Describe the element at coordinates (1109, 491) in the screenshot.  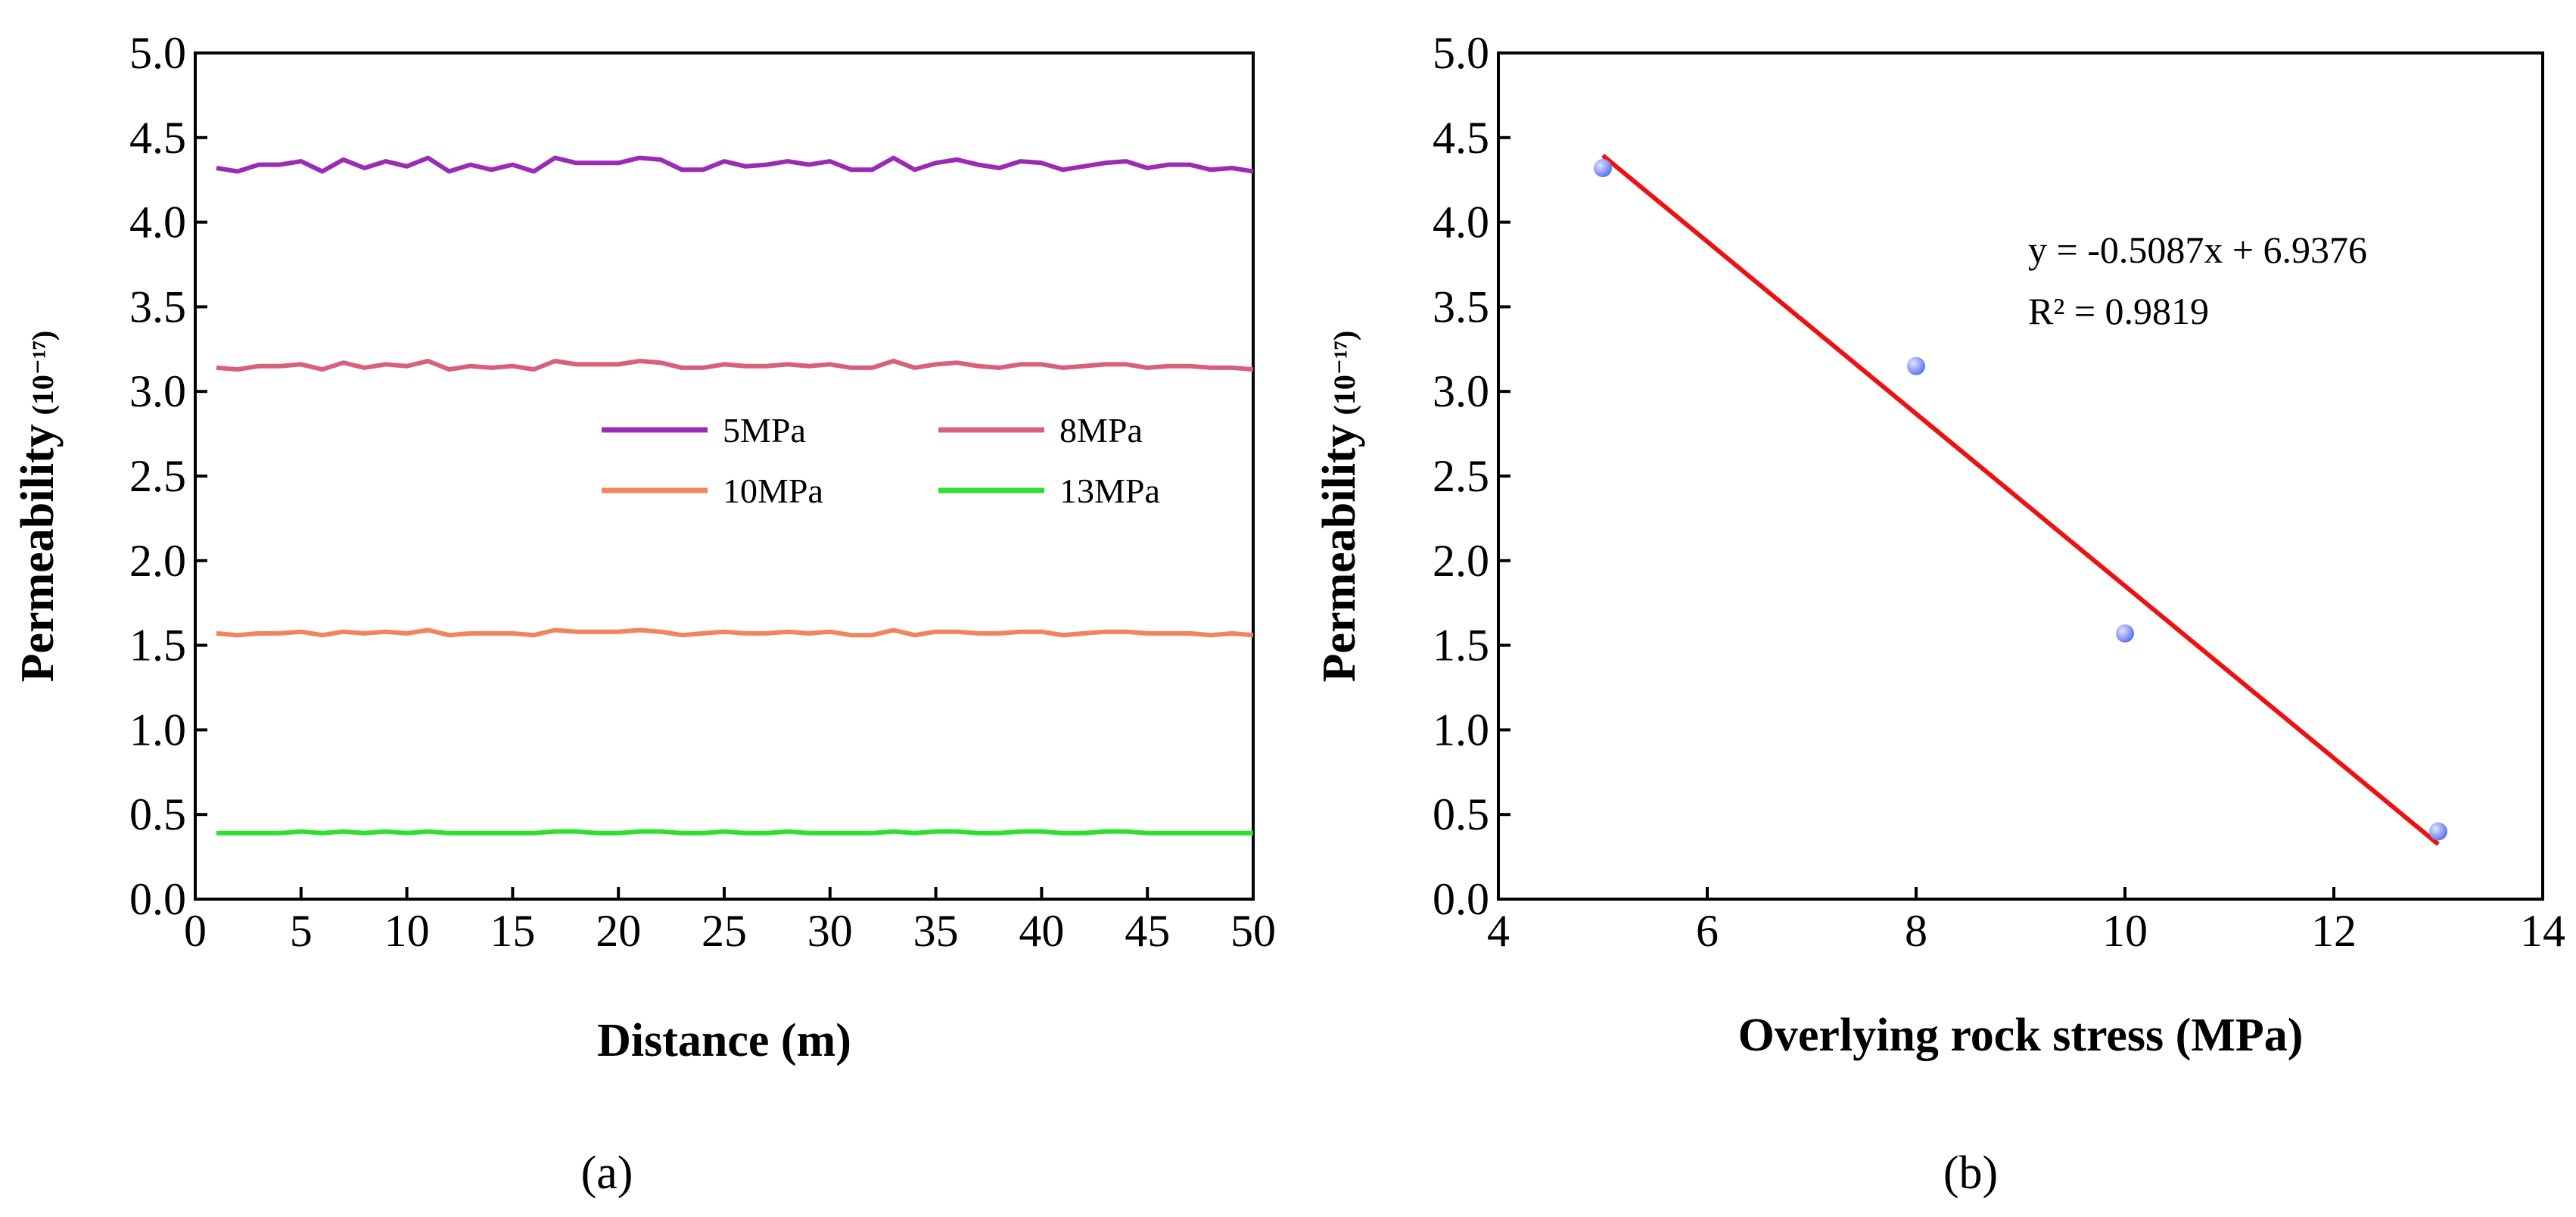
I see `legend-label-13mpa: 13MPa` at that location.